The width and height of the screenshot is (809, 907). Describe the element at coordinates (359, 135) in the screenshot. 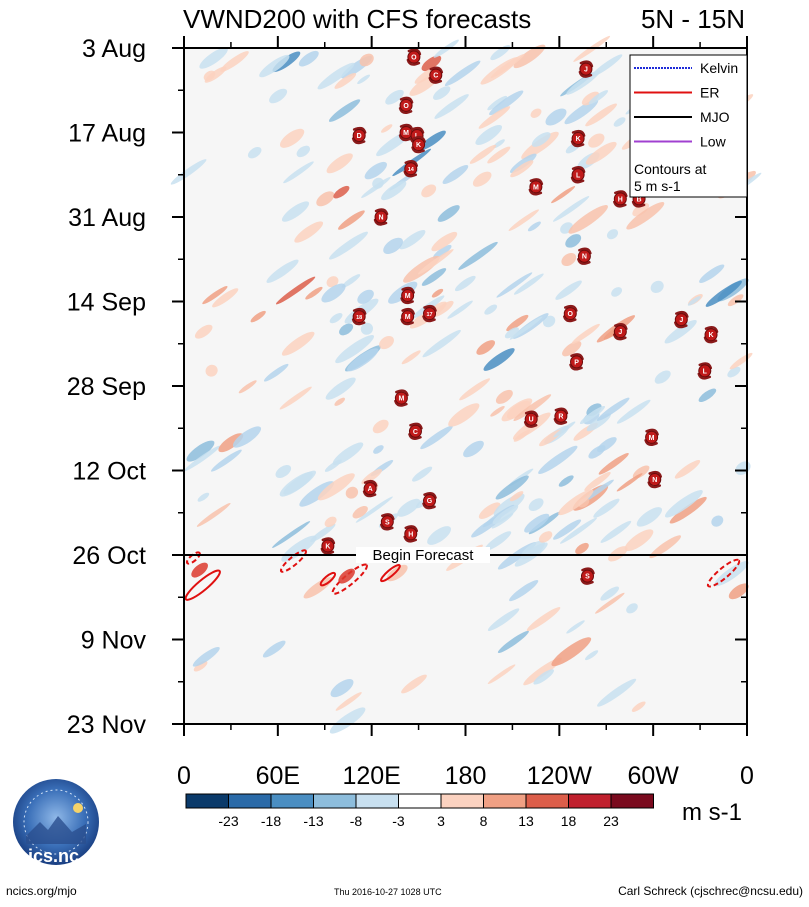

I see `storm-marker: D` at that location.